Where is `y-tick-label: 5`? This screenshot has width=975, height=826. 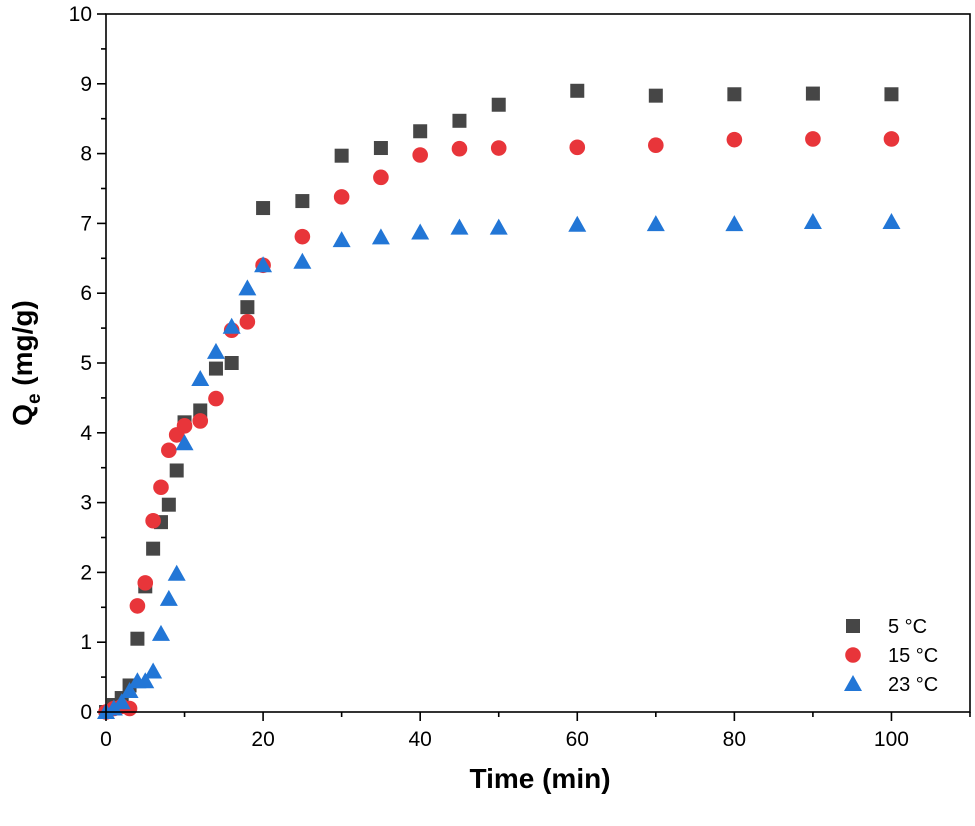
y-tick-label: 5 is located at coordinates (86, 363).